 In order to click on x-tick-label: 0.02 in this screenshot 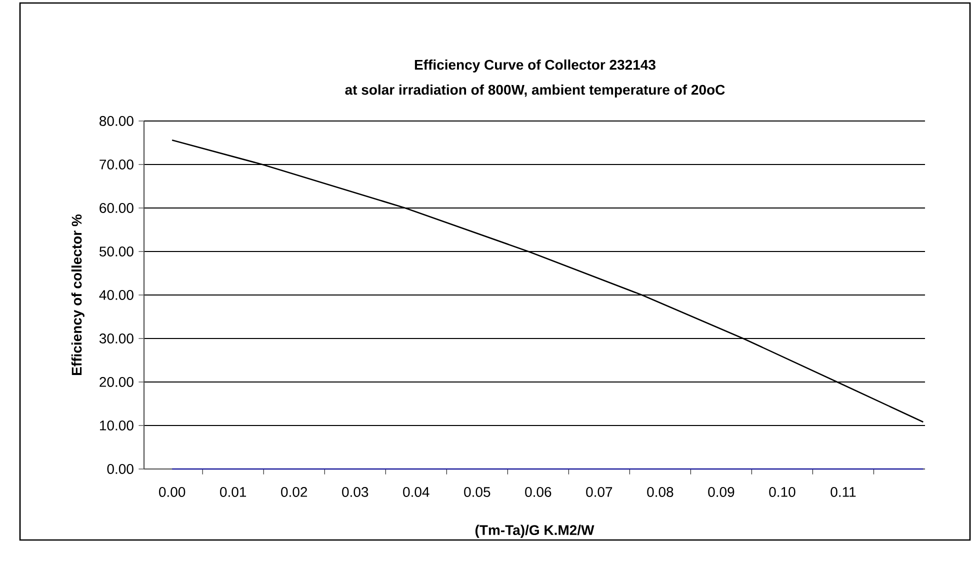, I will do `click(294, 492)`.